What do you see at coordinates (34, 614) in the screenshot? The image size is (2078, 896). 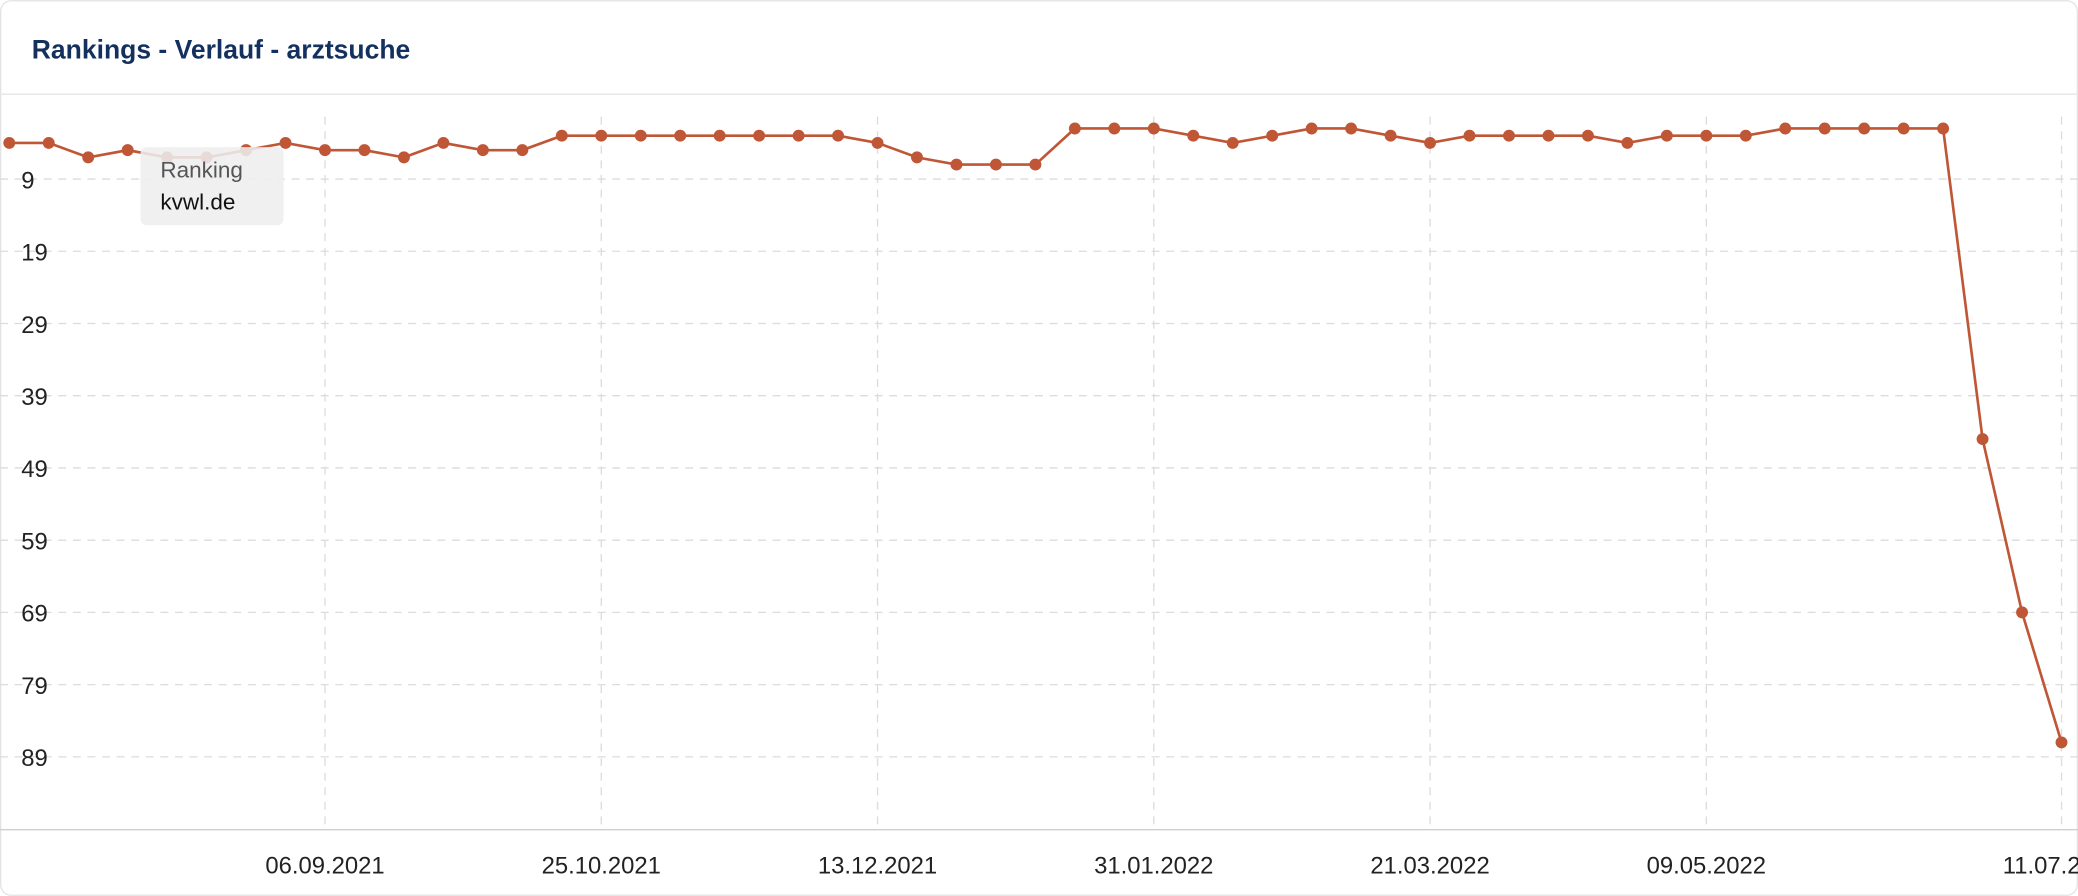 I see `y-tick-label: 69` at bounding box center [34, 614].